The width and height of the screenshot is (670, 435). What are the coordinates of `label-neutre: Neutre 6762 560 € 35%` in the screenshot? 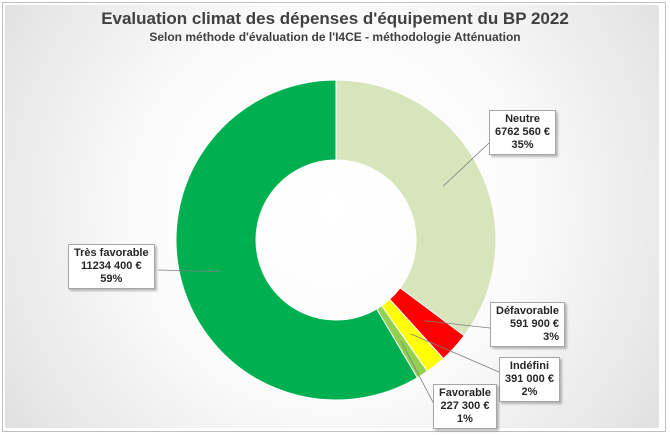 It's located at (523, 132).